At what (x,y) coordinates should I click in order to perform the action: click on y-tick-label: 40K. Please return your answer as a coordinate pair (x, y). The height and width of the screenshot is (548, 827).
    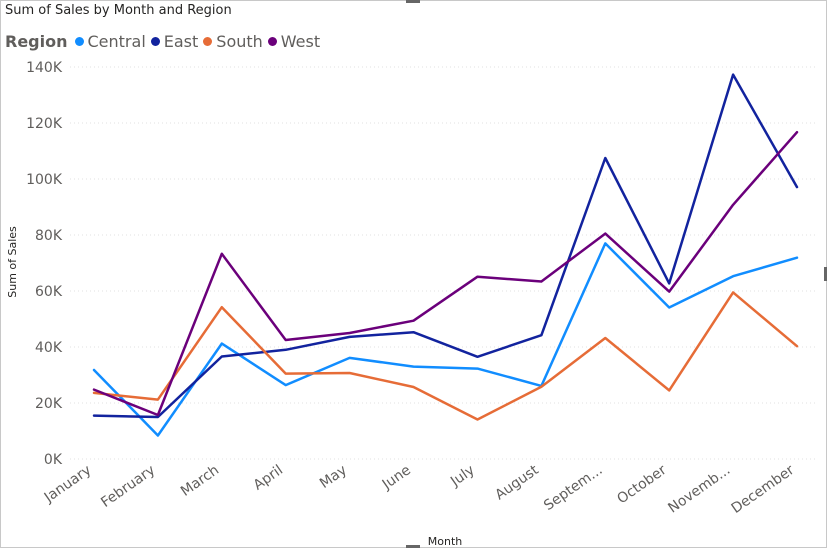
    Looking at the image, I should click on (49, 348).